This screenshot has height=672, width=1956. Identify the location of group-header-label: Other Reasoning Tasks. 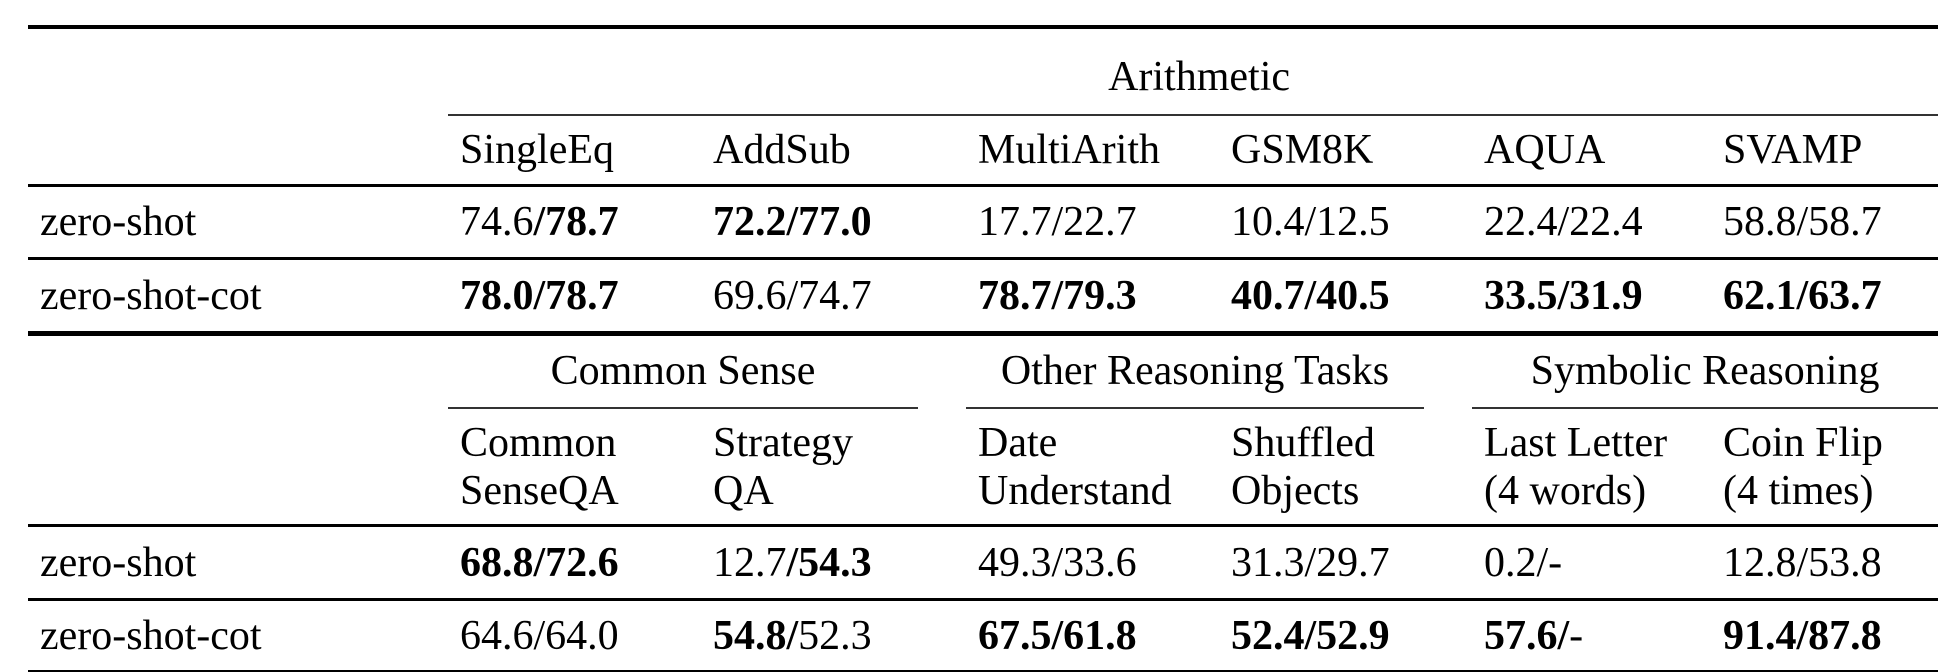
(1195, 371).